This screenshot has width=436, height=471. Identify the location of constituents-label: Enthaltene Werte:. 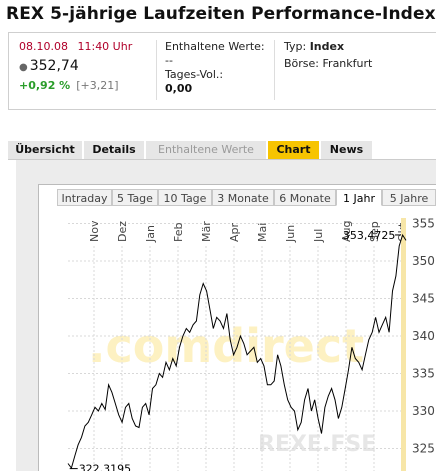
(215, 46).